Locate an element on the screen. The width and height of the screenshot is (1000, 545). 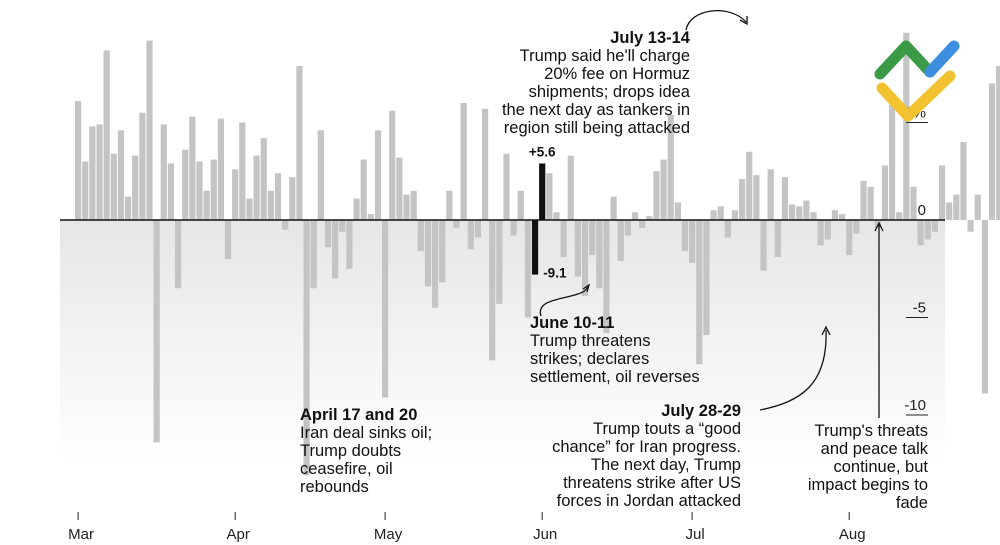
annotation-fade-line: continue, but is located at coordinates (881, 467).